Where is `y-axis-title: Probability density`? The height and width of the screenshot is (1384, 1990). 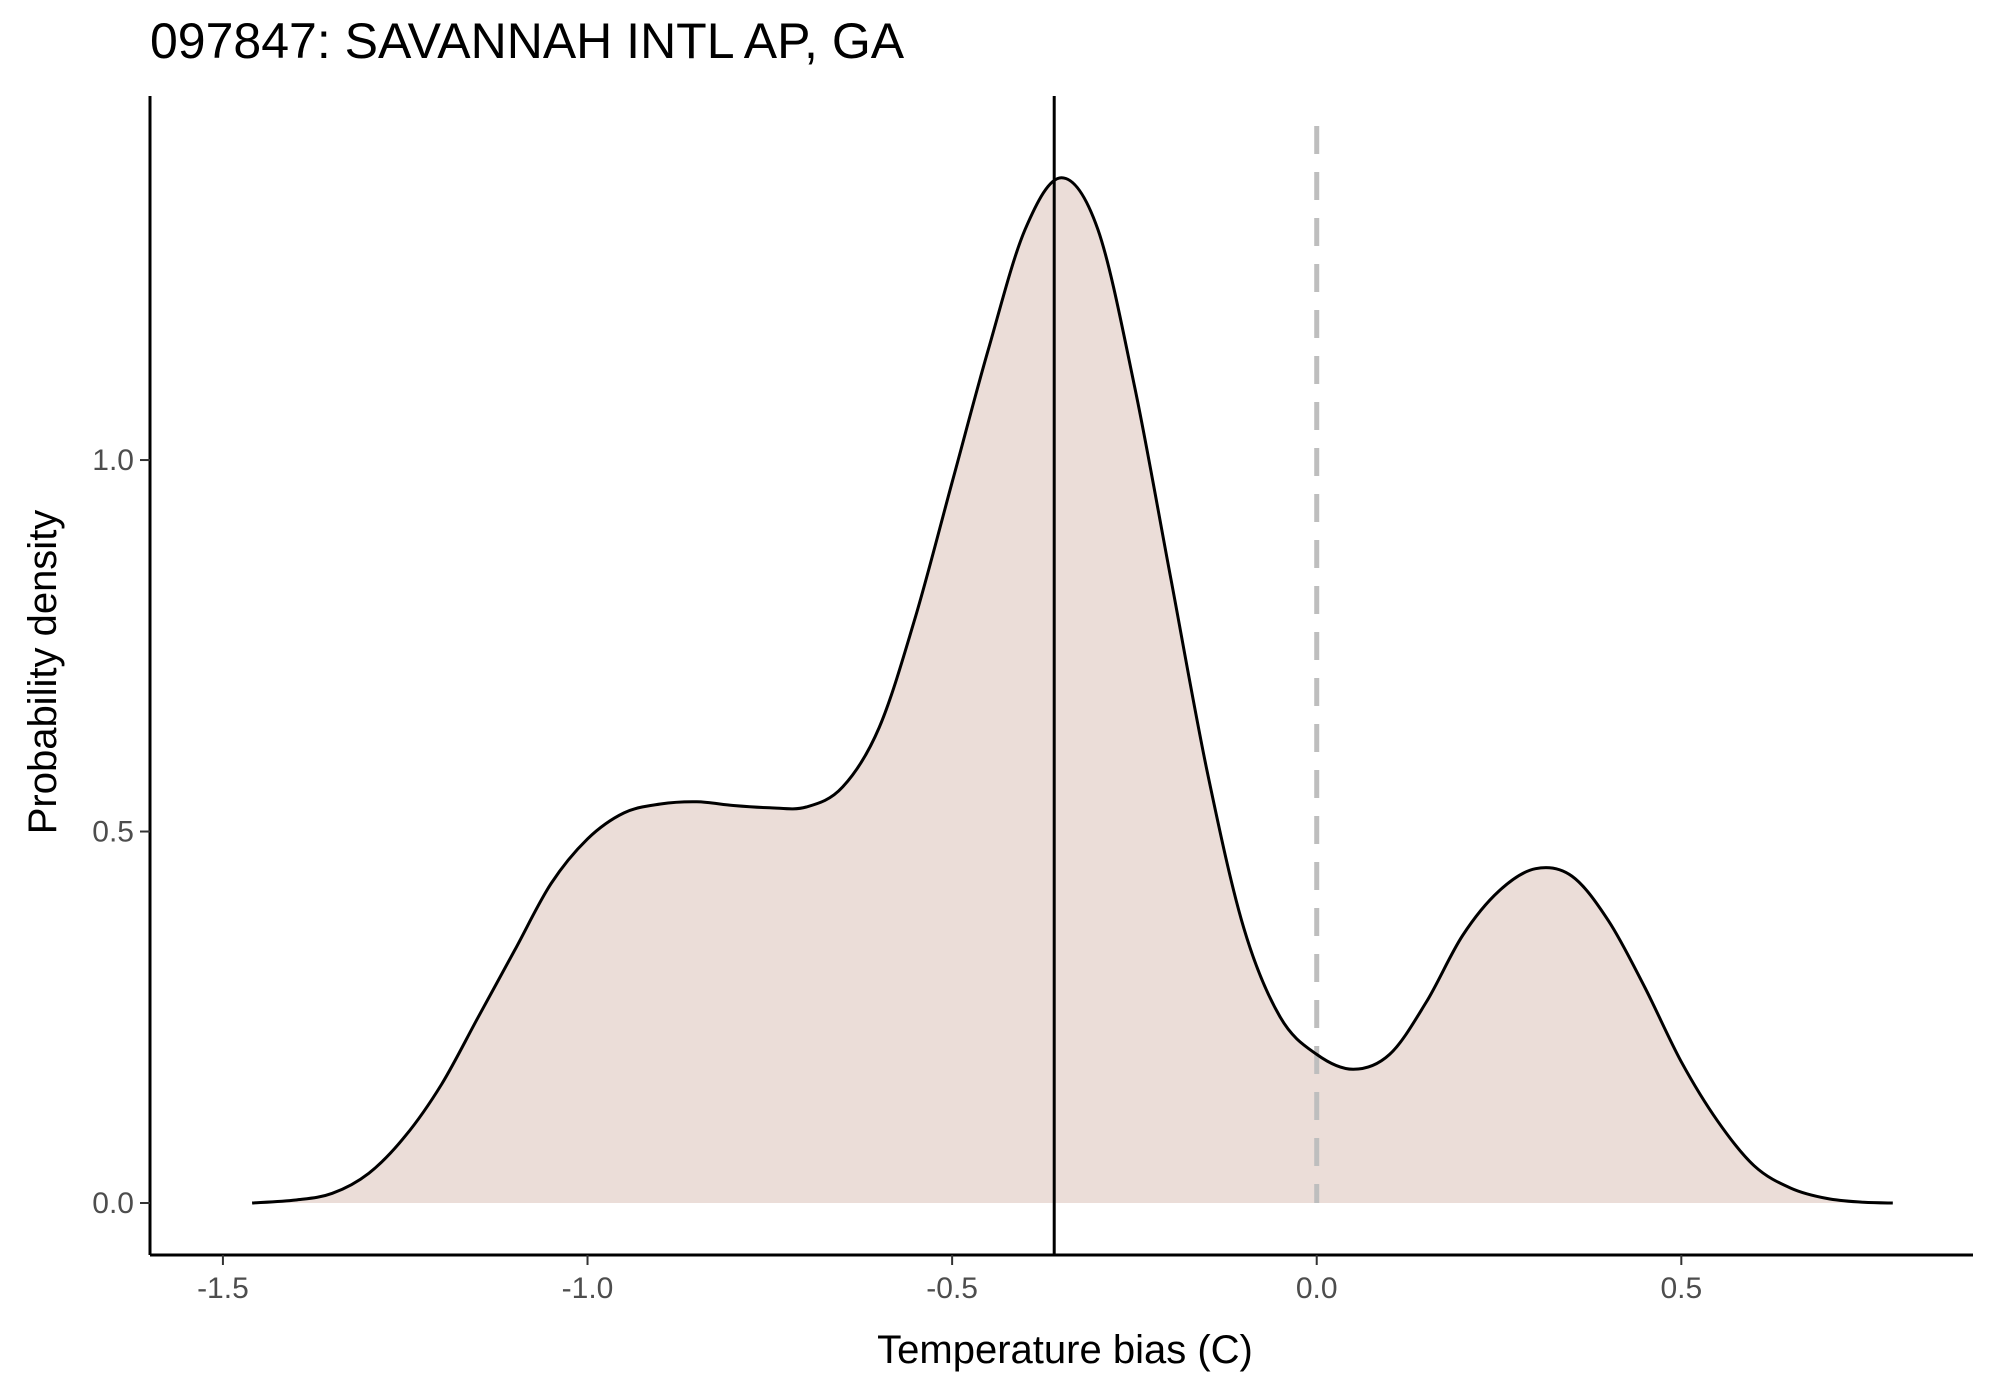 y-axis-title: Probability density is located at coordinates (43, 672).